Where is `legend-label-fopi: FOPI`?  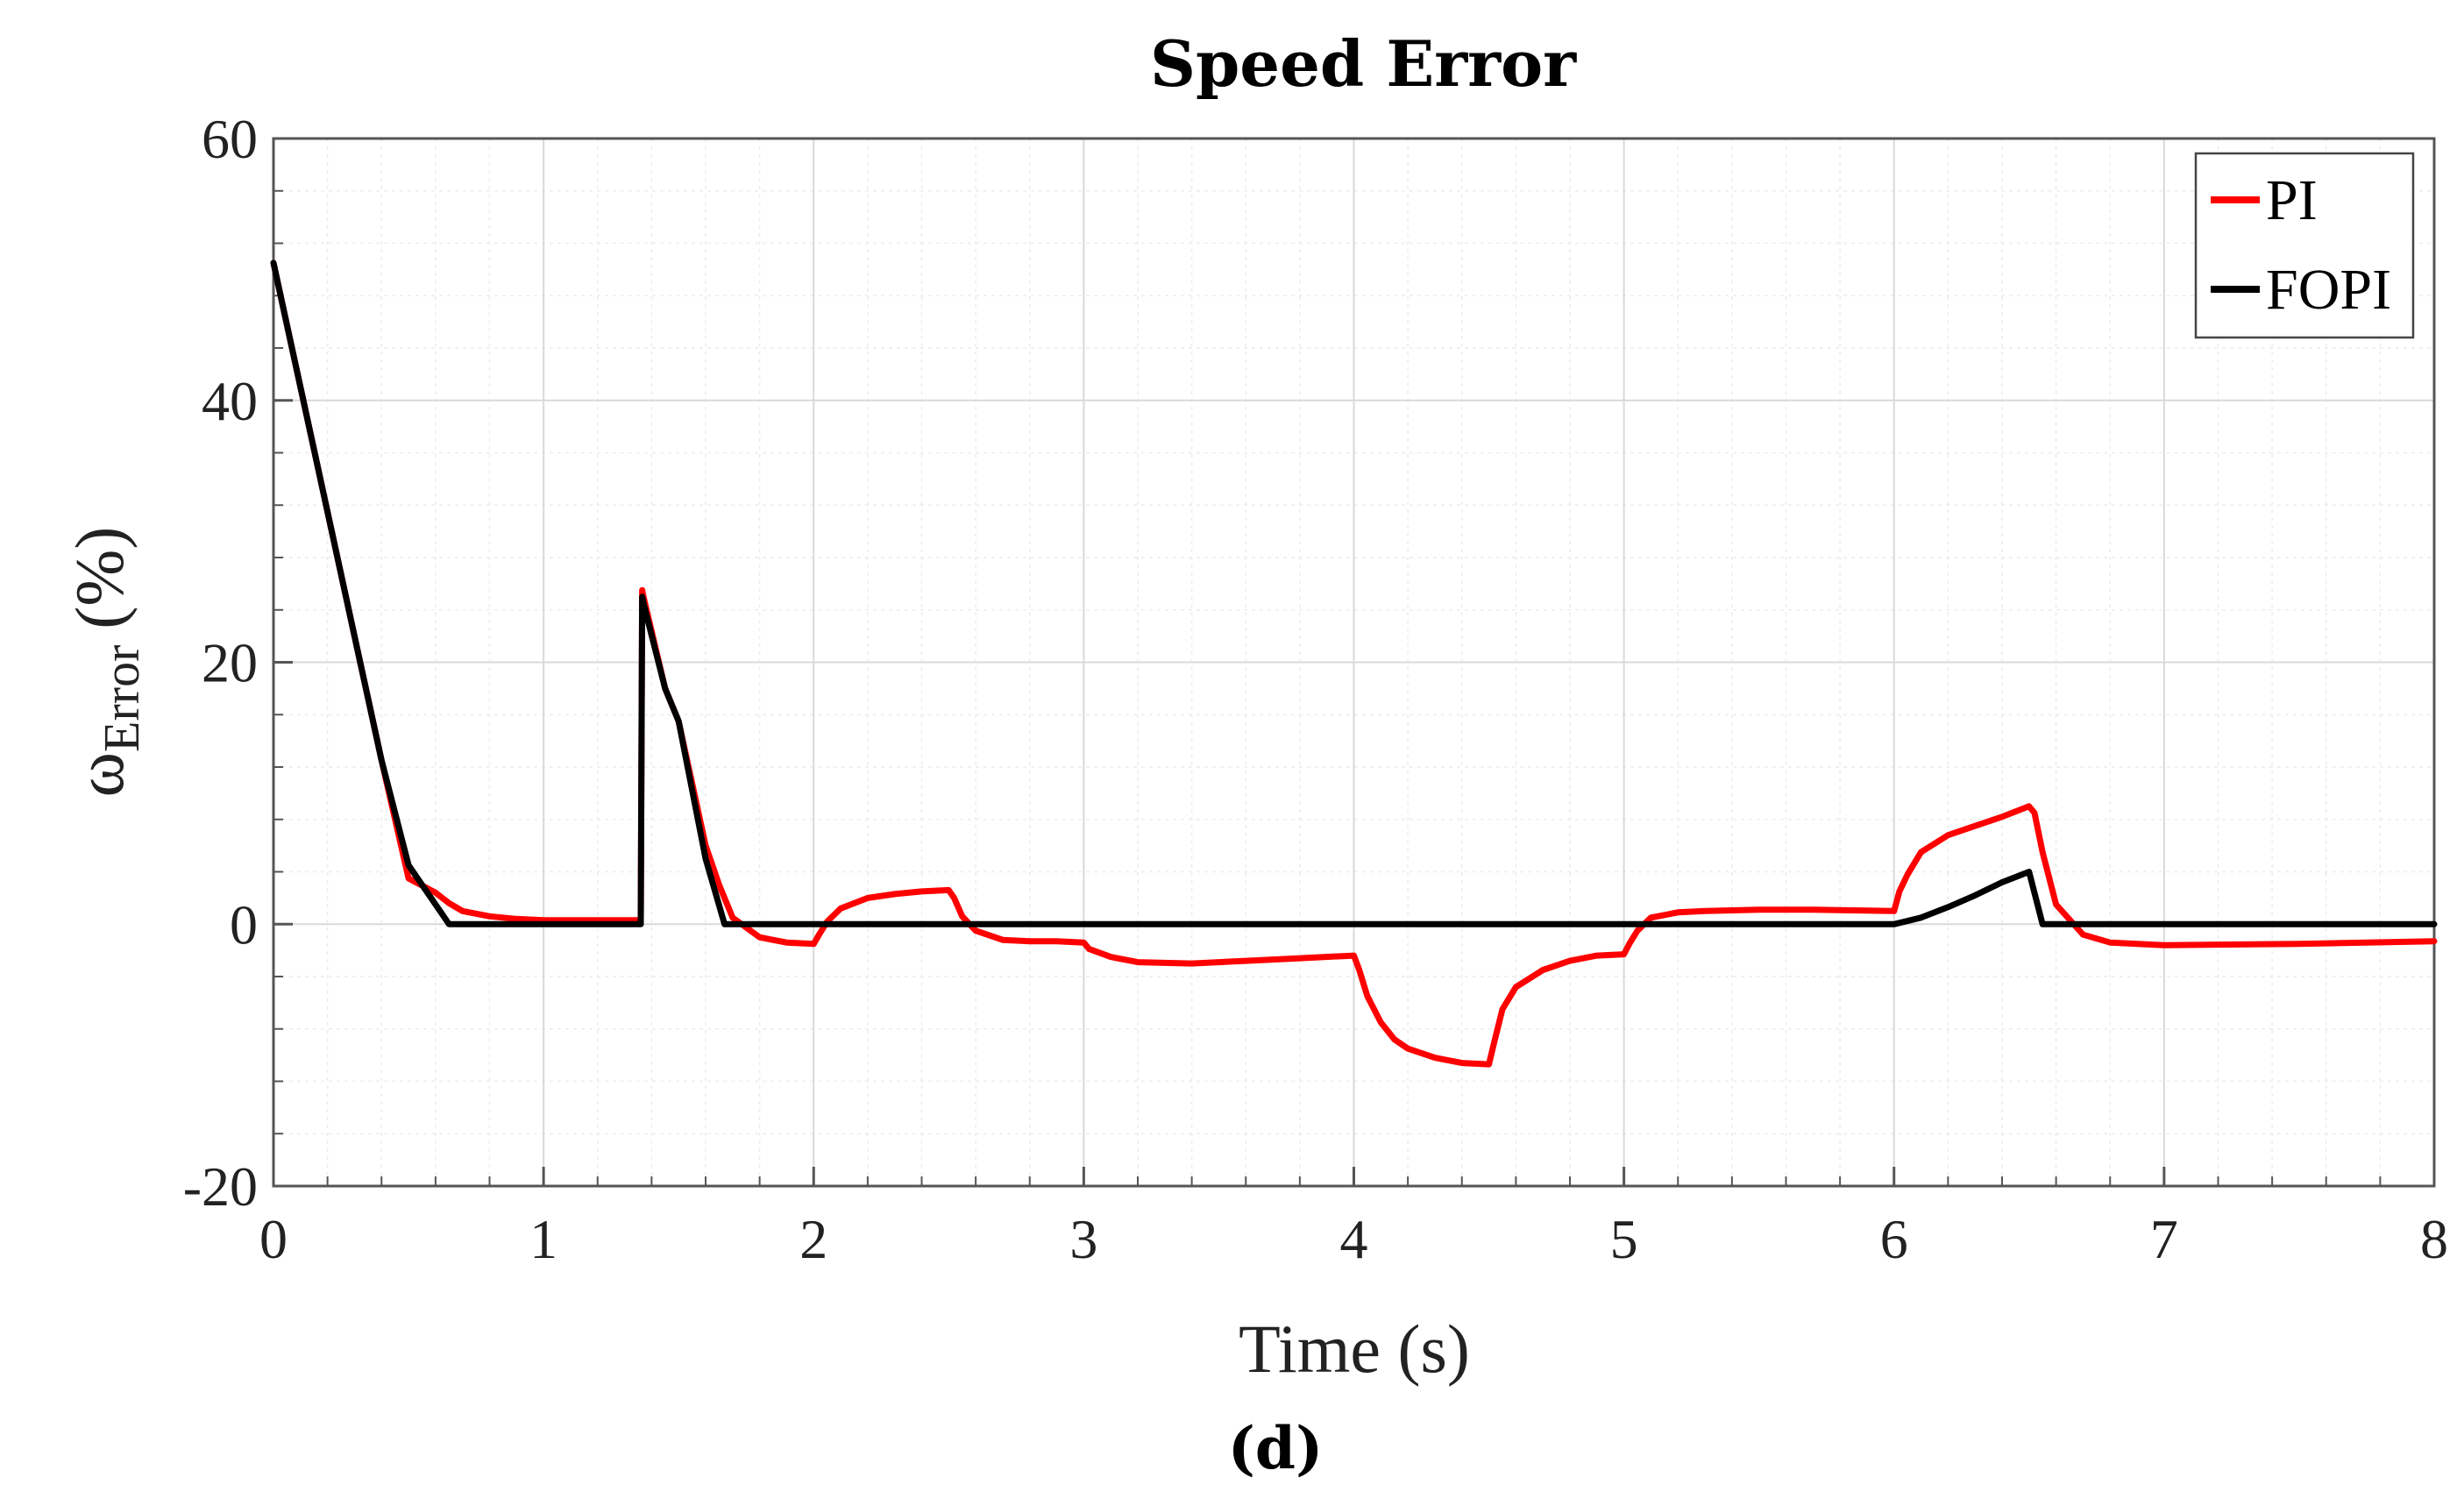 legend-label-fopi: FOPI is located at coordinates (2328, 290).